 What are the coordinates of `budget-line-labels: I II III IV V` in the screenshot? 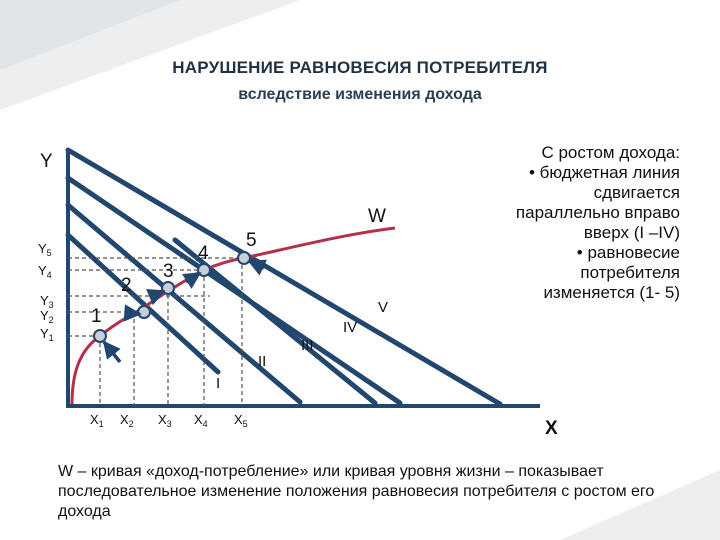 It's located at (302, 345).